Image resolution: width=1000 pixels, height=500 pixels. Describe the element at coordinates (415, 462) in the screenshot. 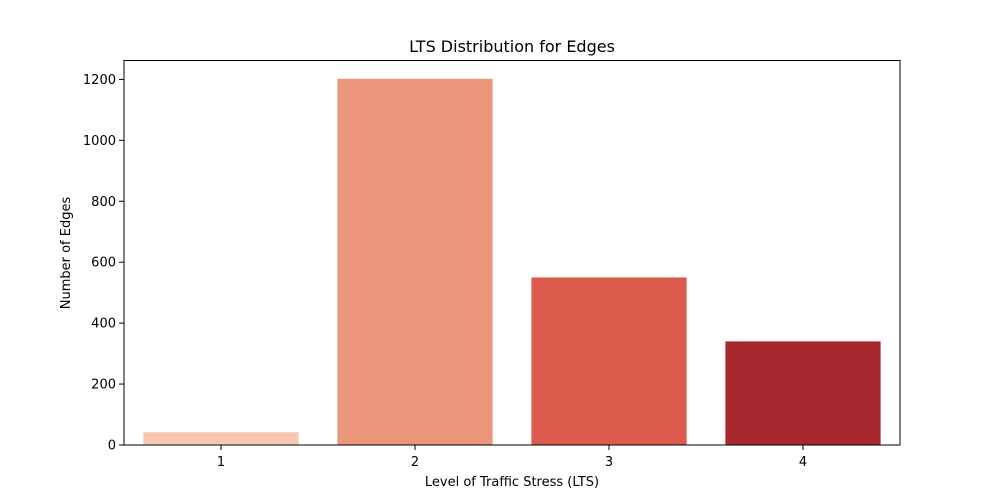

I see `x-tick-label: 2` at that location.